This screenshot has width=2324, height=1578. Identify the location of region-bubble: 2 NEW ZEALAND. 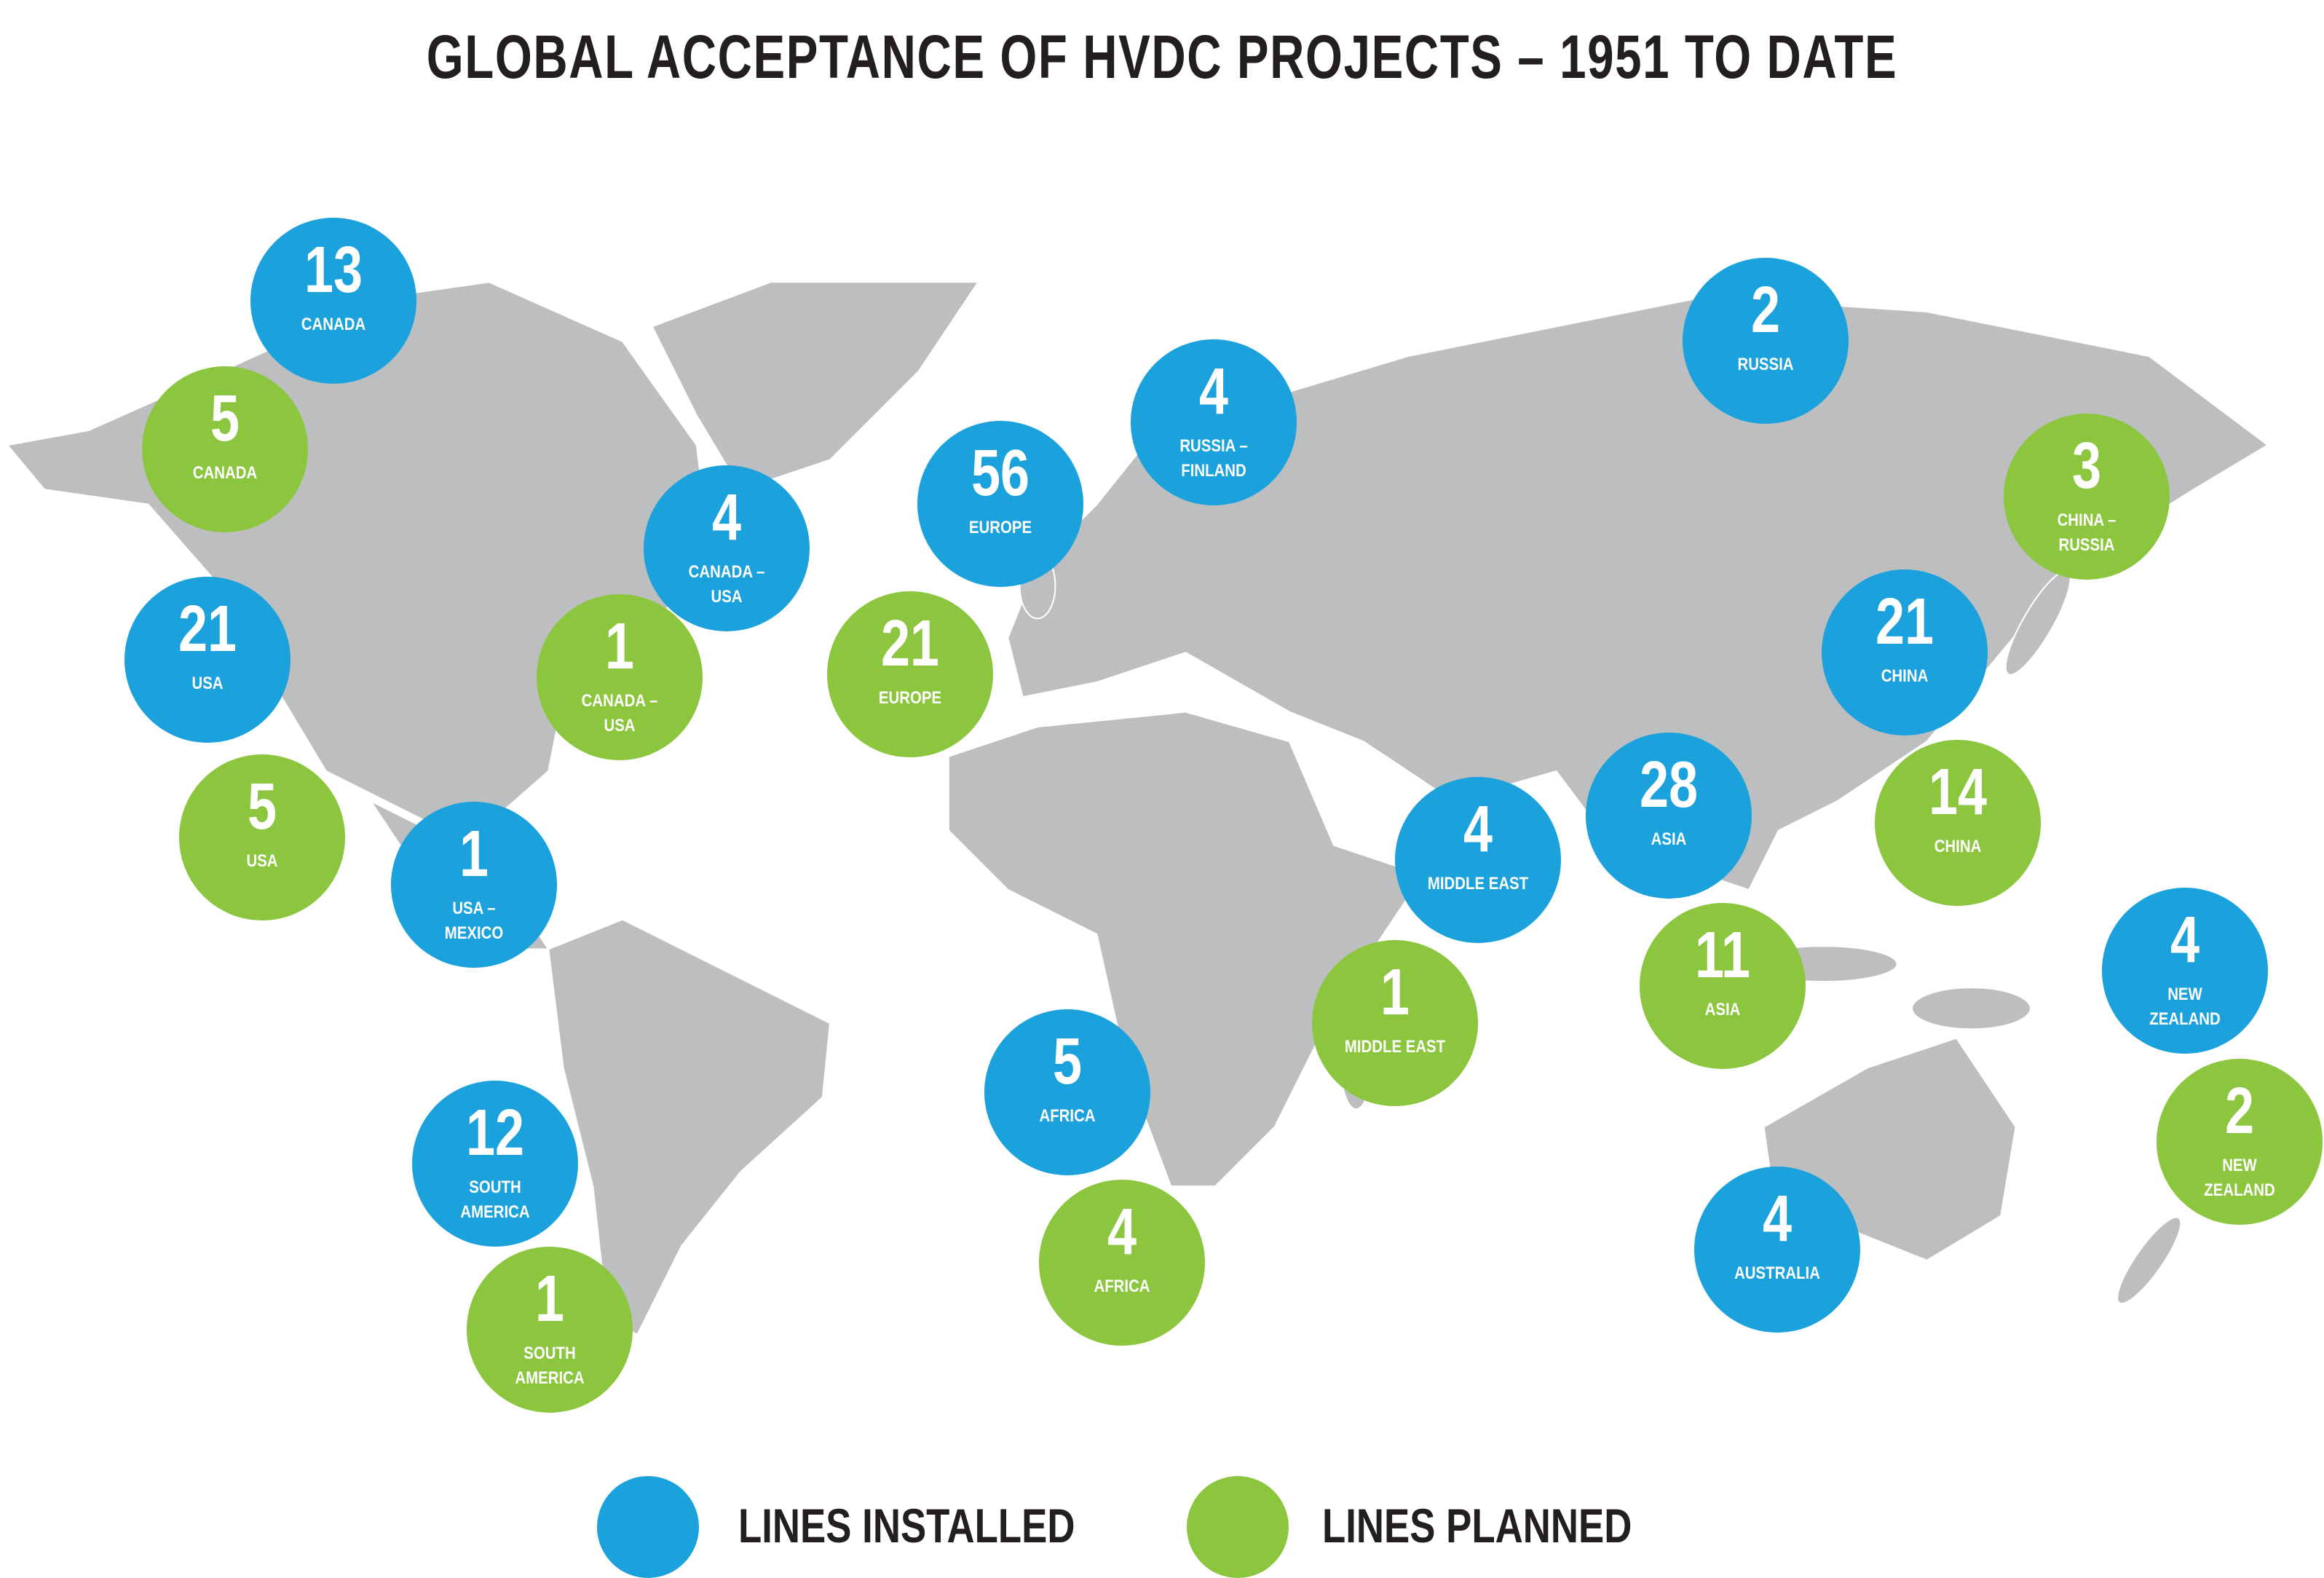
(2239, 1141).